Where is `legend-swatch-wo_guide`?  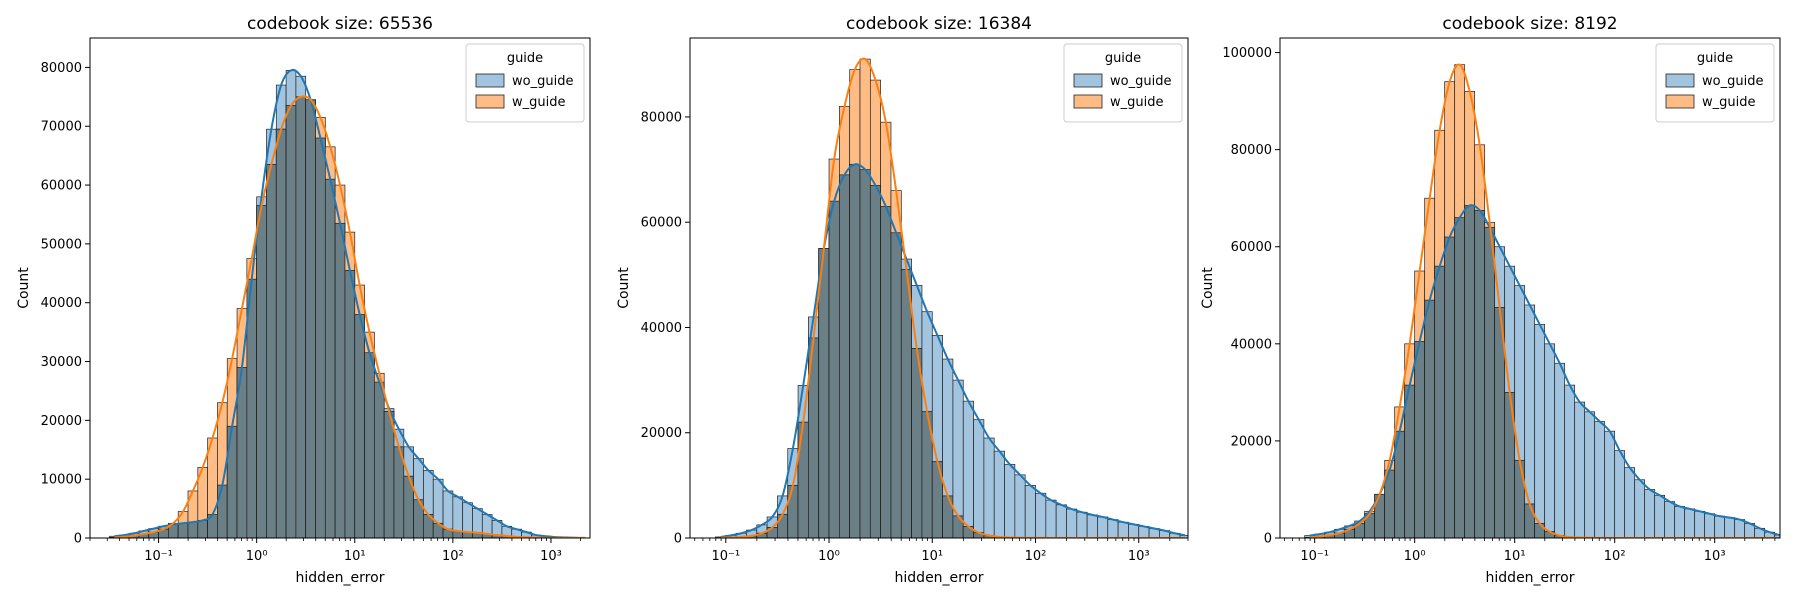
legend-swatch-wo_guide is located at coordinates (490, 80).